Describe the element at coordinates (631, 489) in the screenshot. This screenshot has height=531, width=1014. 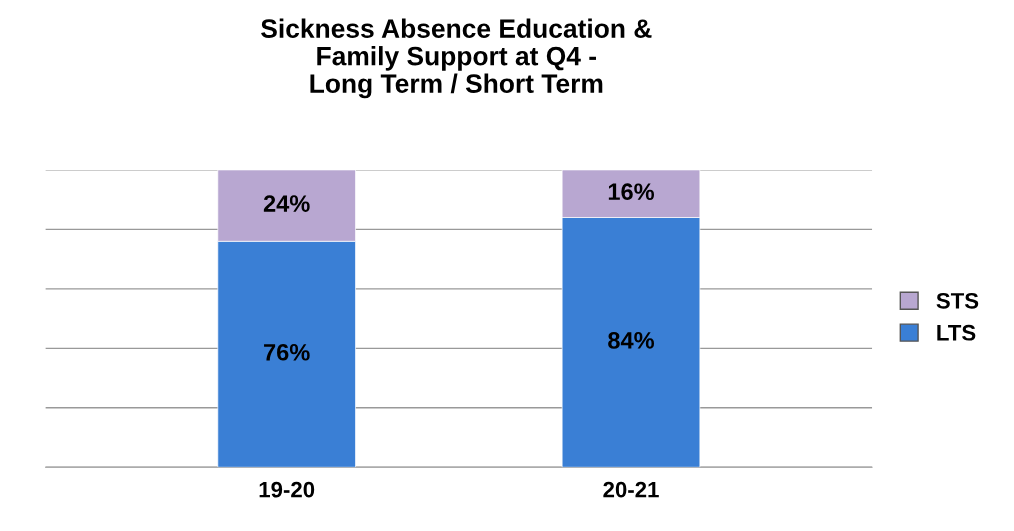
I see `x-tick-label: 20-21` at that location.